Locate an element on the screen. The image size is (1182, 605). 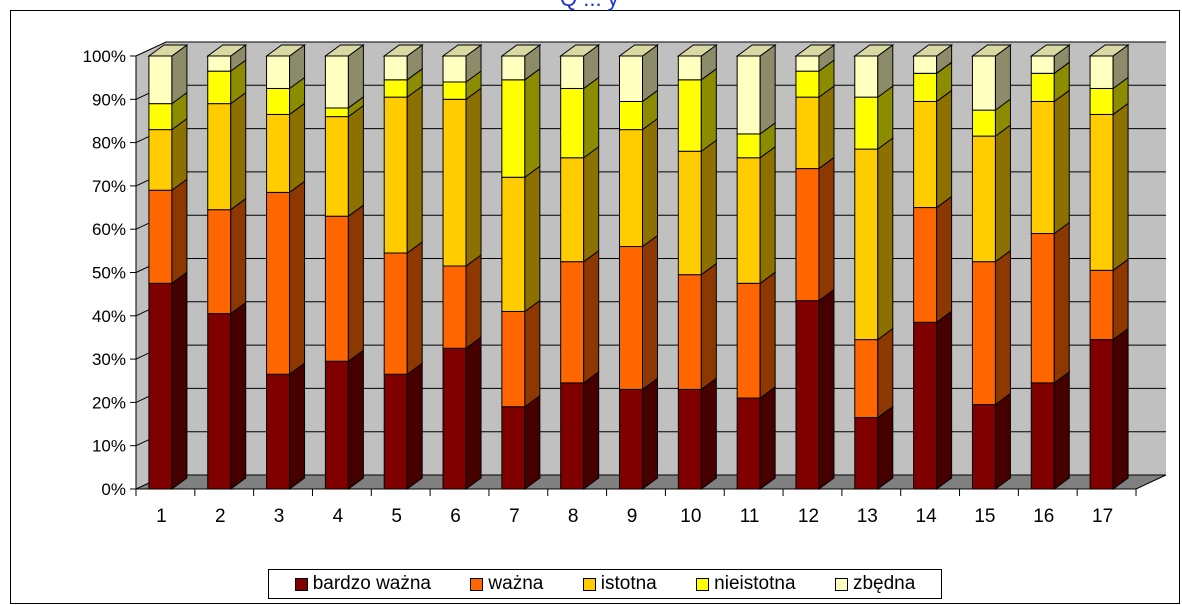
x-tick-label: 10 is located at coordinates (690, 516).